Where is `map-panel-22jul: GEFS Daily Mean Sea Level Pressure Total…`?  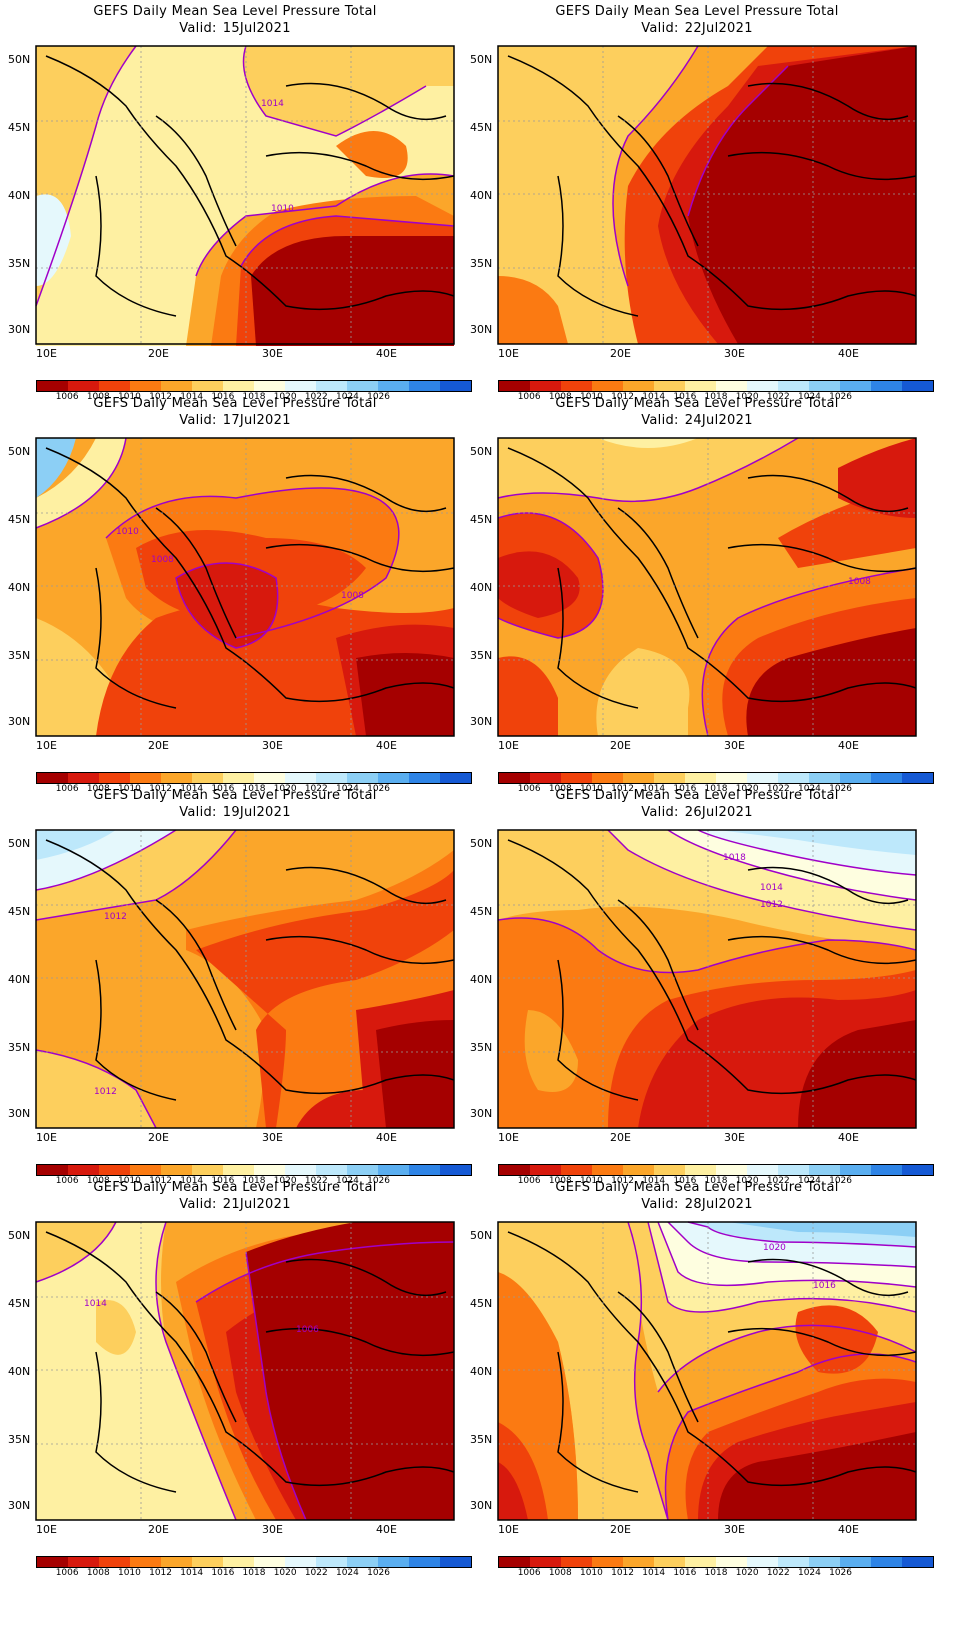 map-panel-22jul: GEFS Daily Mean Sea Level Pressure Total… is located at coordinates (698, 201).